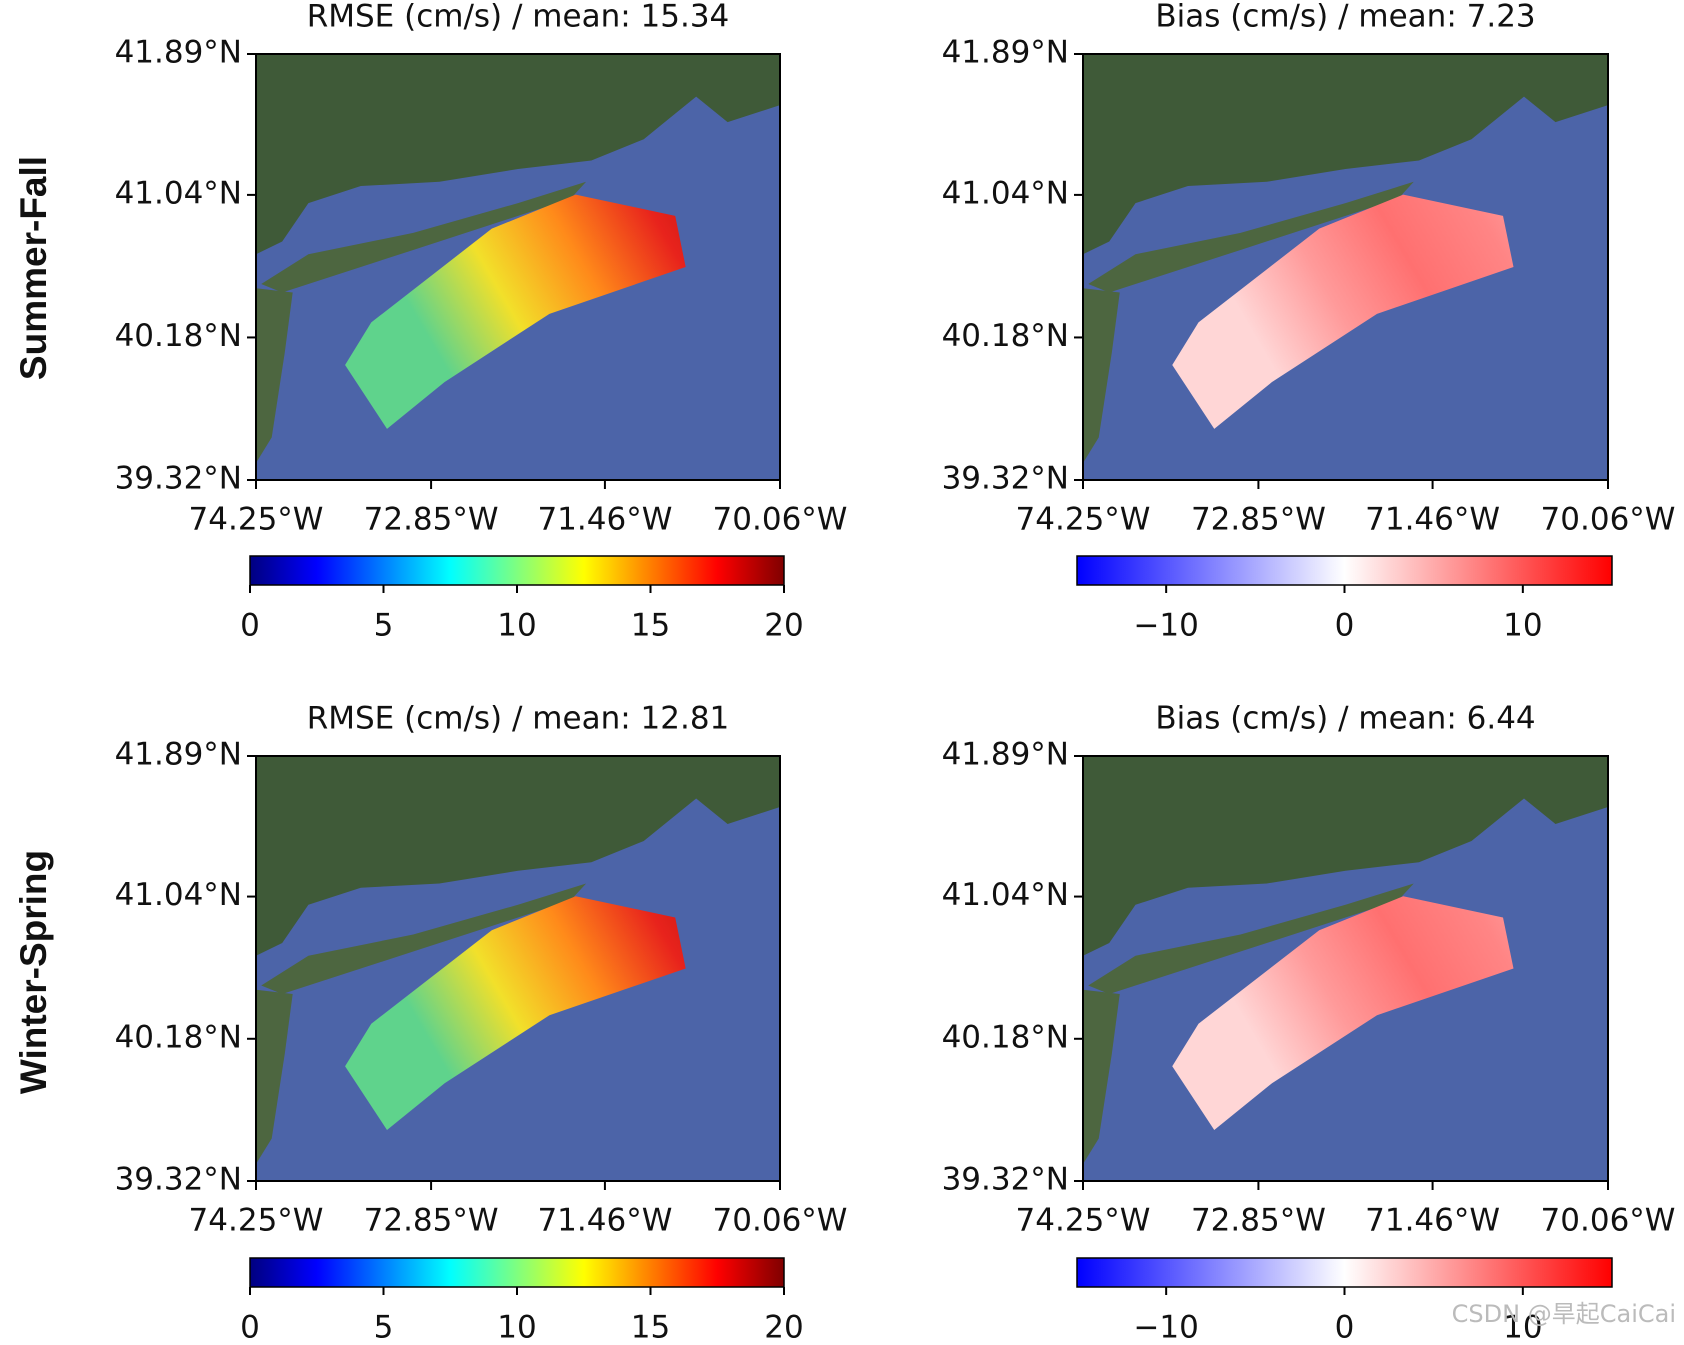  What do you see at coordinates (518, 719) in the screenshot?
I see `panel-title: RMSE (cm/s) / mean: 12.81` at bounding box center [518, 719].